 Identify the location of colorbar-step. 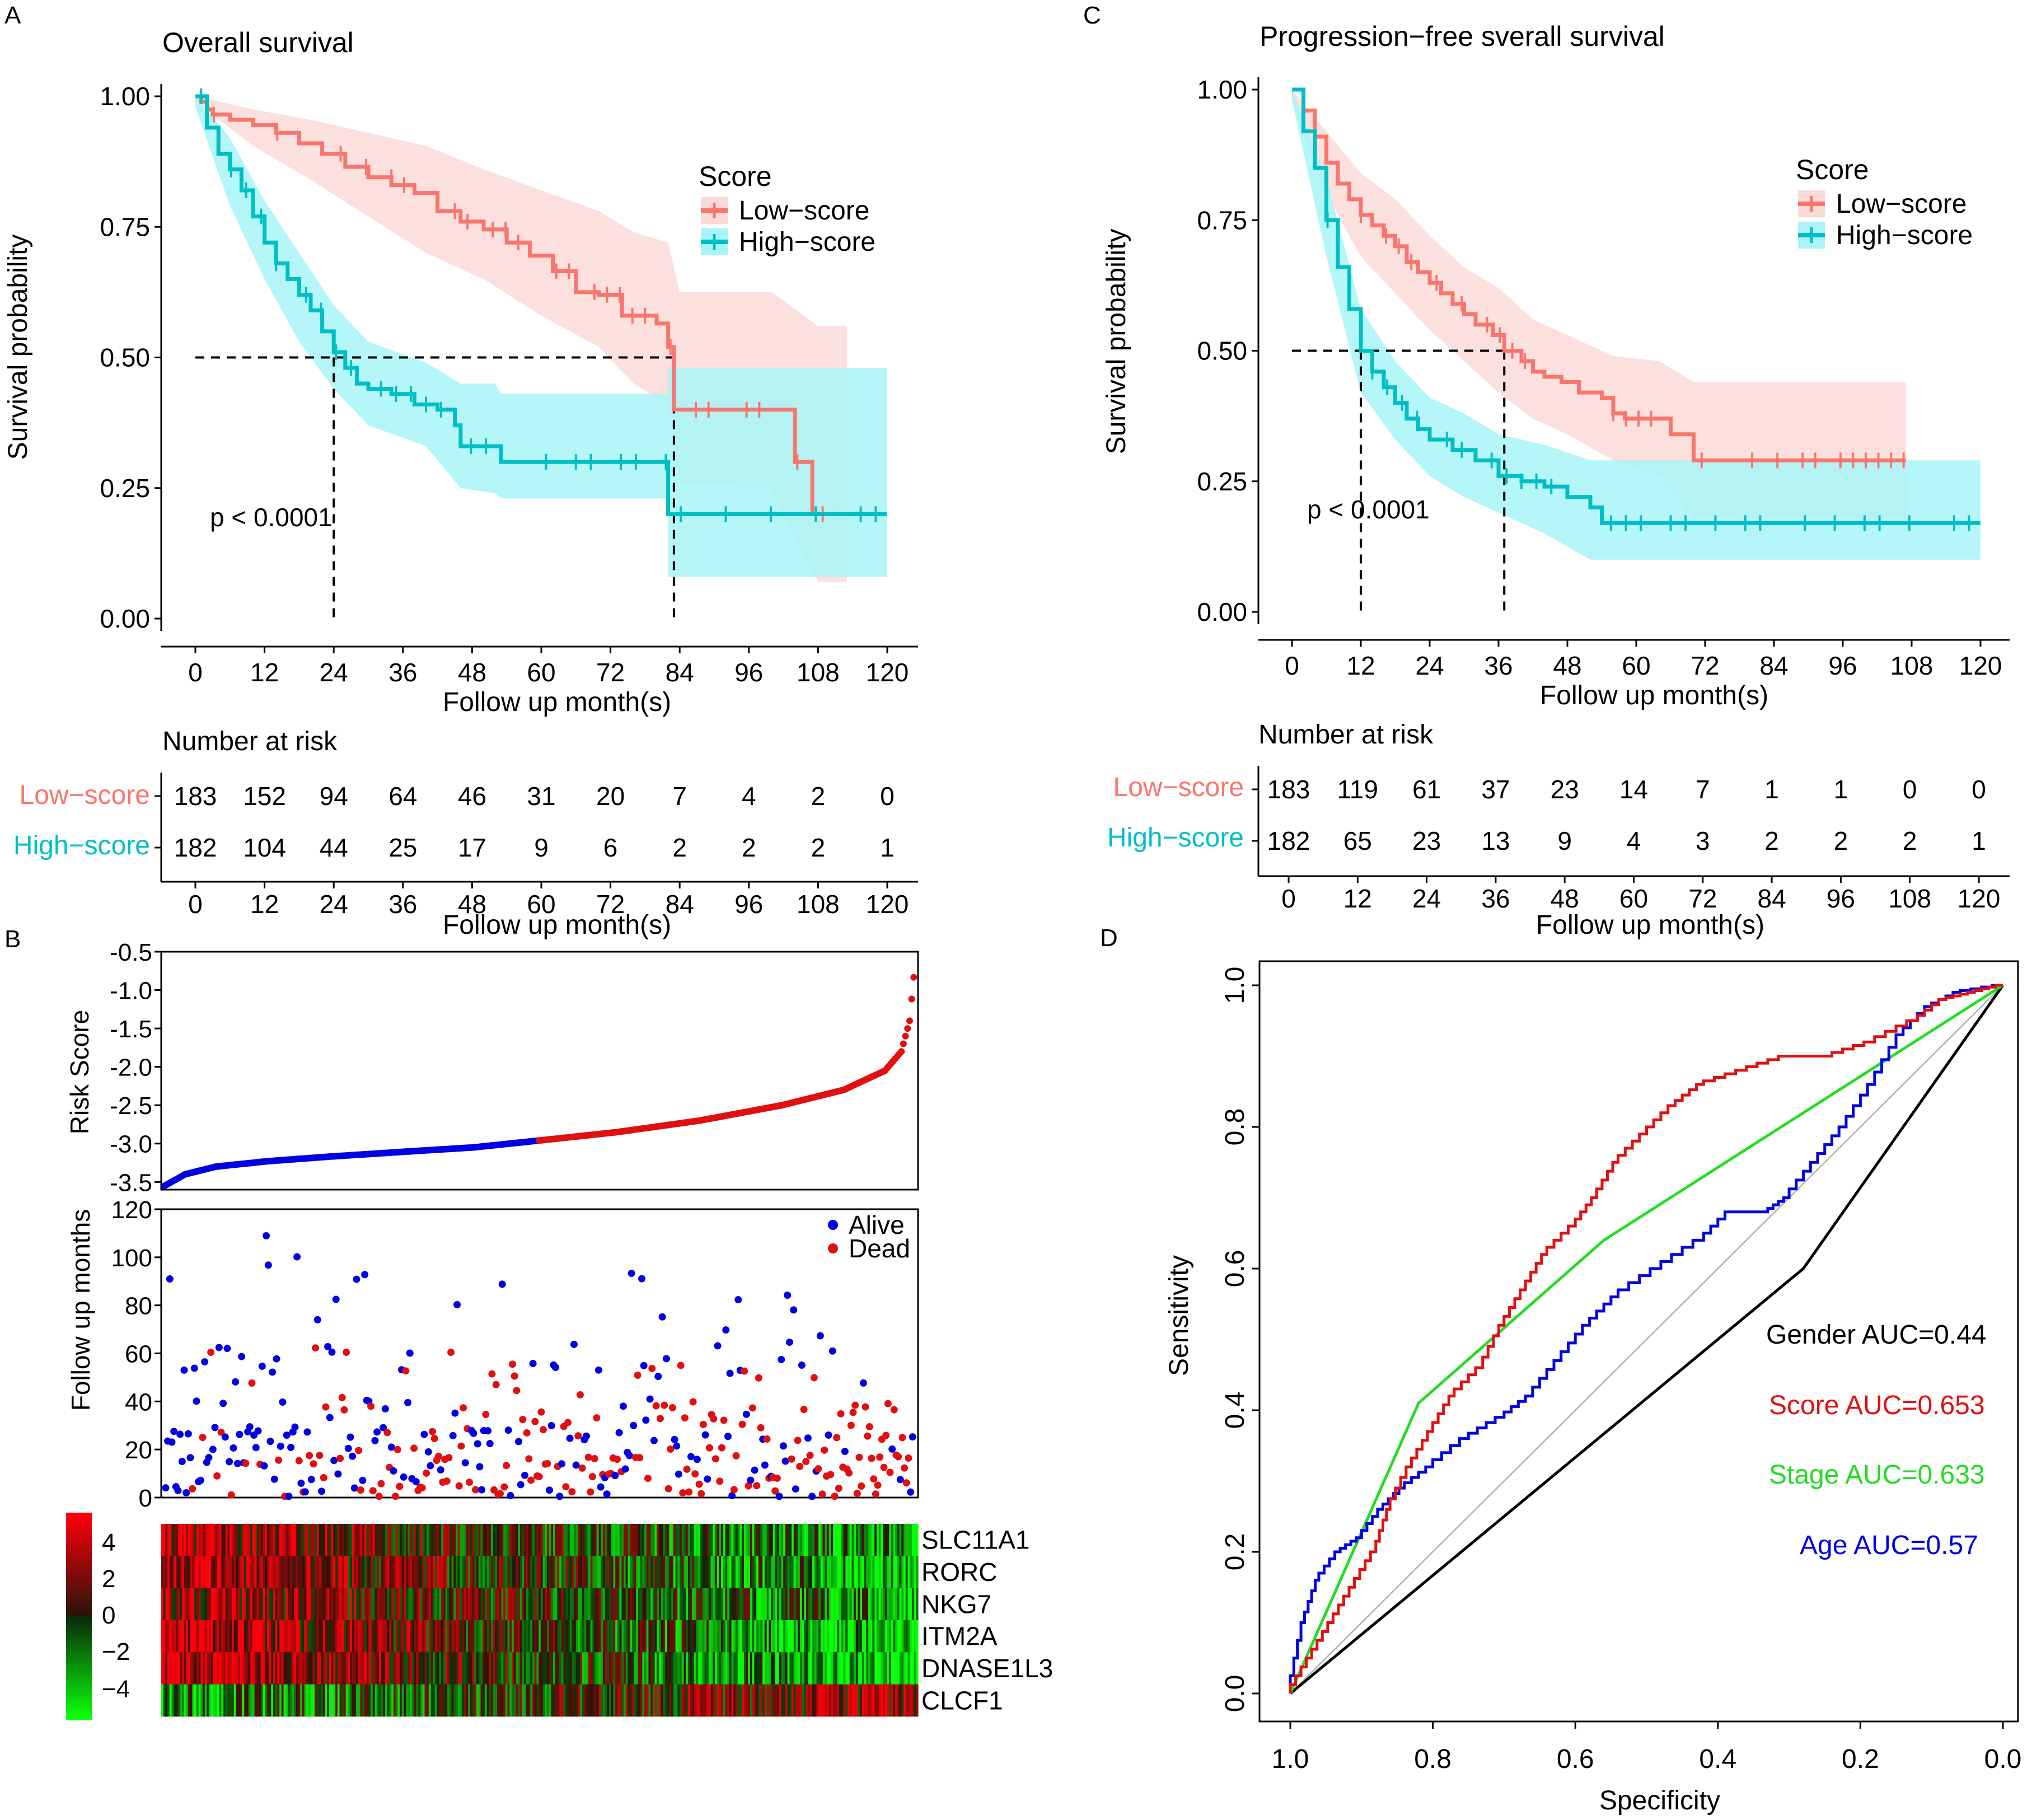
(79, 1573).